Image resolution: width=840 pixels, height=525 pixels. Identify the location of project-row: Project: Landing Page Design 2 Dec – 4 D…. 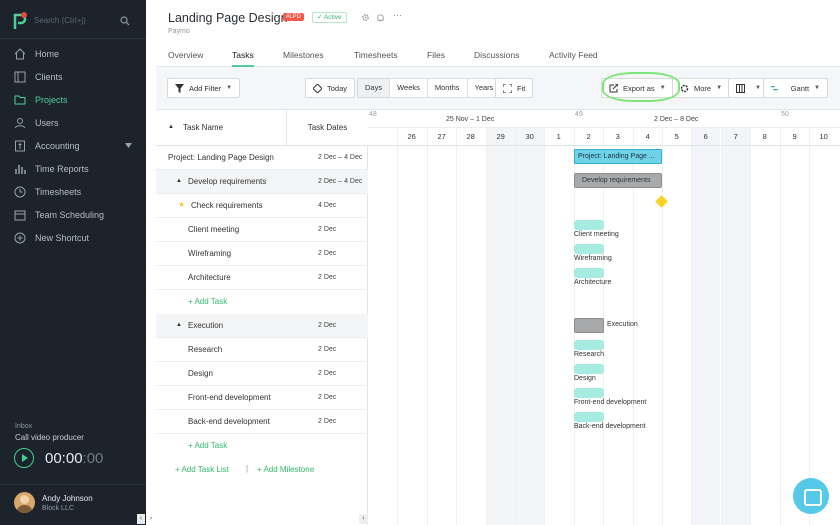
(262, 158).